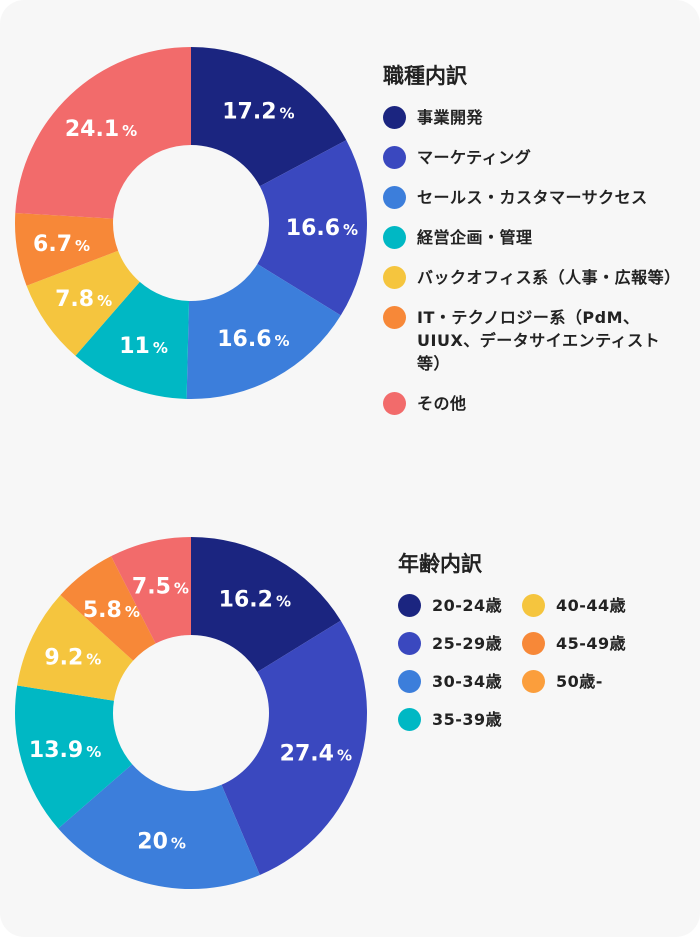 The image size is (700, 937). What do you see at coordinates (467, 681) in the screenshot?
I see `legend-label: 30-34歳` at bounding box center [467, 681].